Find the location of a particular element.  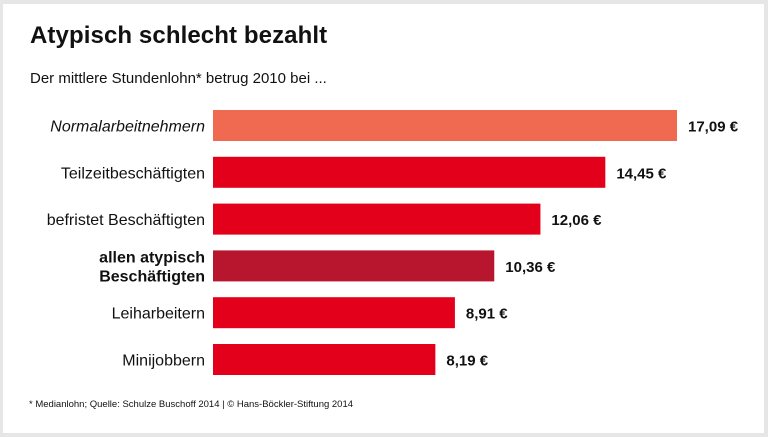

category-label: befristet Beschäftigten is located at coordinates (126, 220).